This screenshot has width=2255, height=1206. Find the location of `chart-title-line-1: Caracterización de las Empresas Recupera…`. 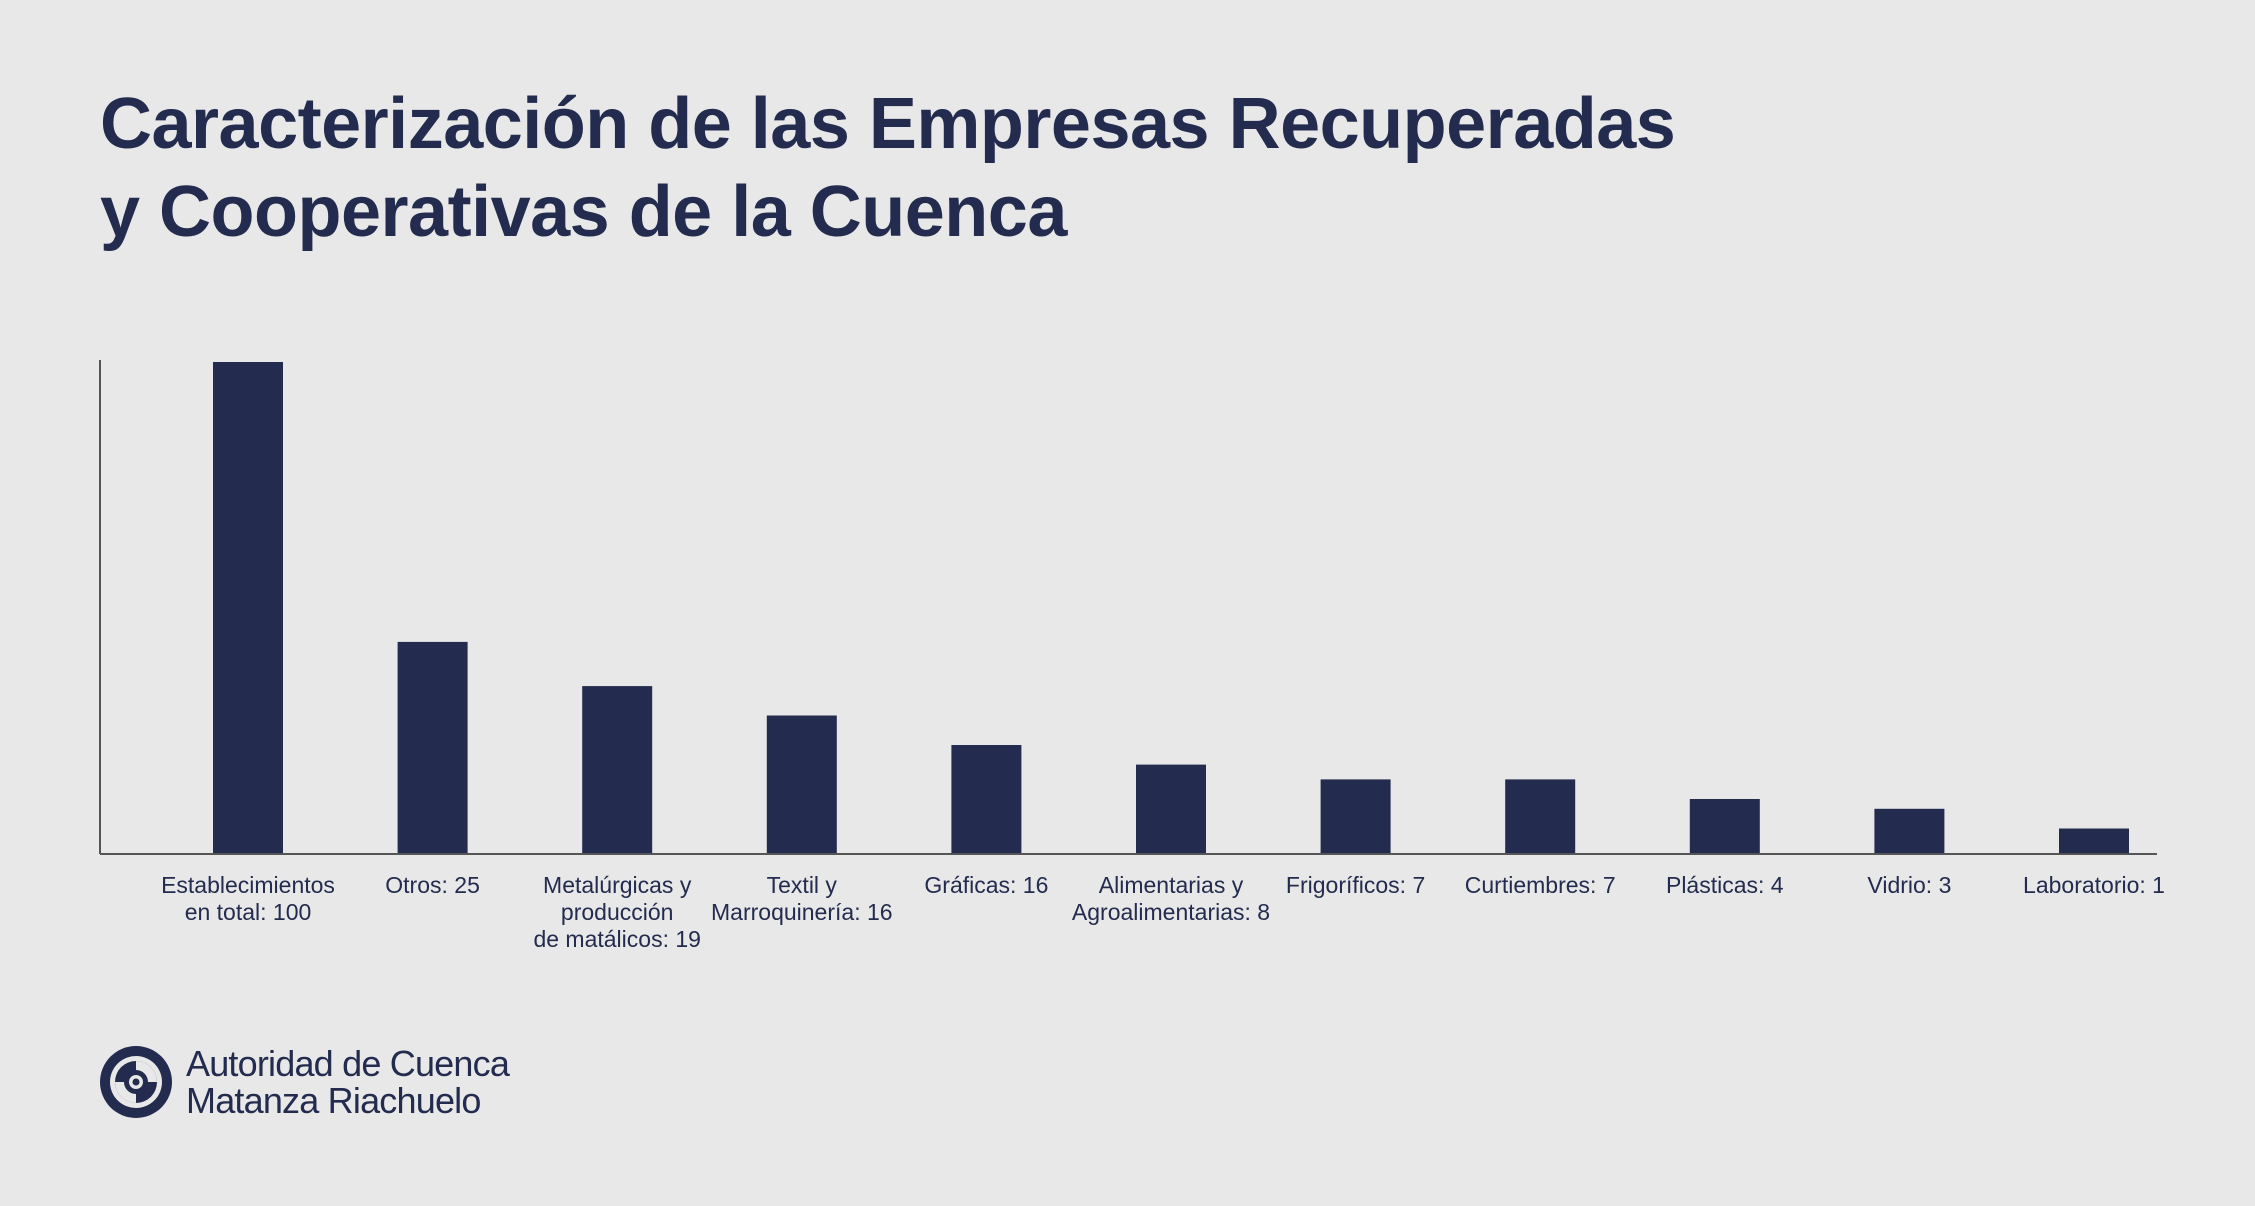

chart-title-line-1: Caracterización de las Empresas Recupera… is located at coordinates (888, 124).